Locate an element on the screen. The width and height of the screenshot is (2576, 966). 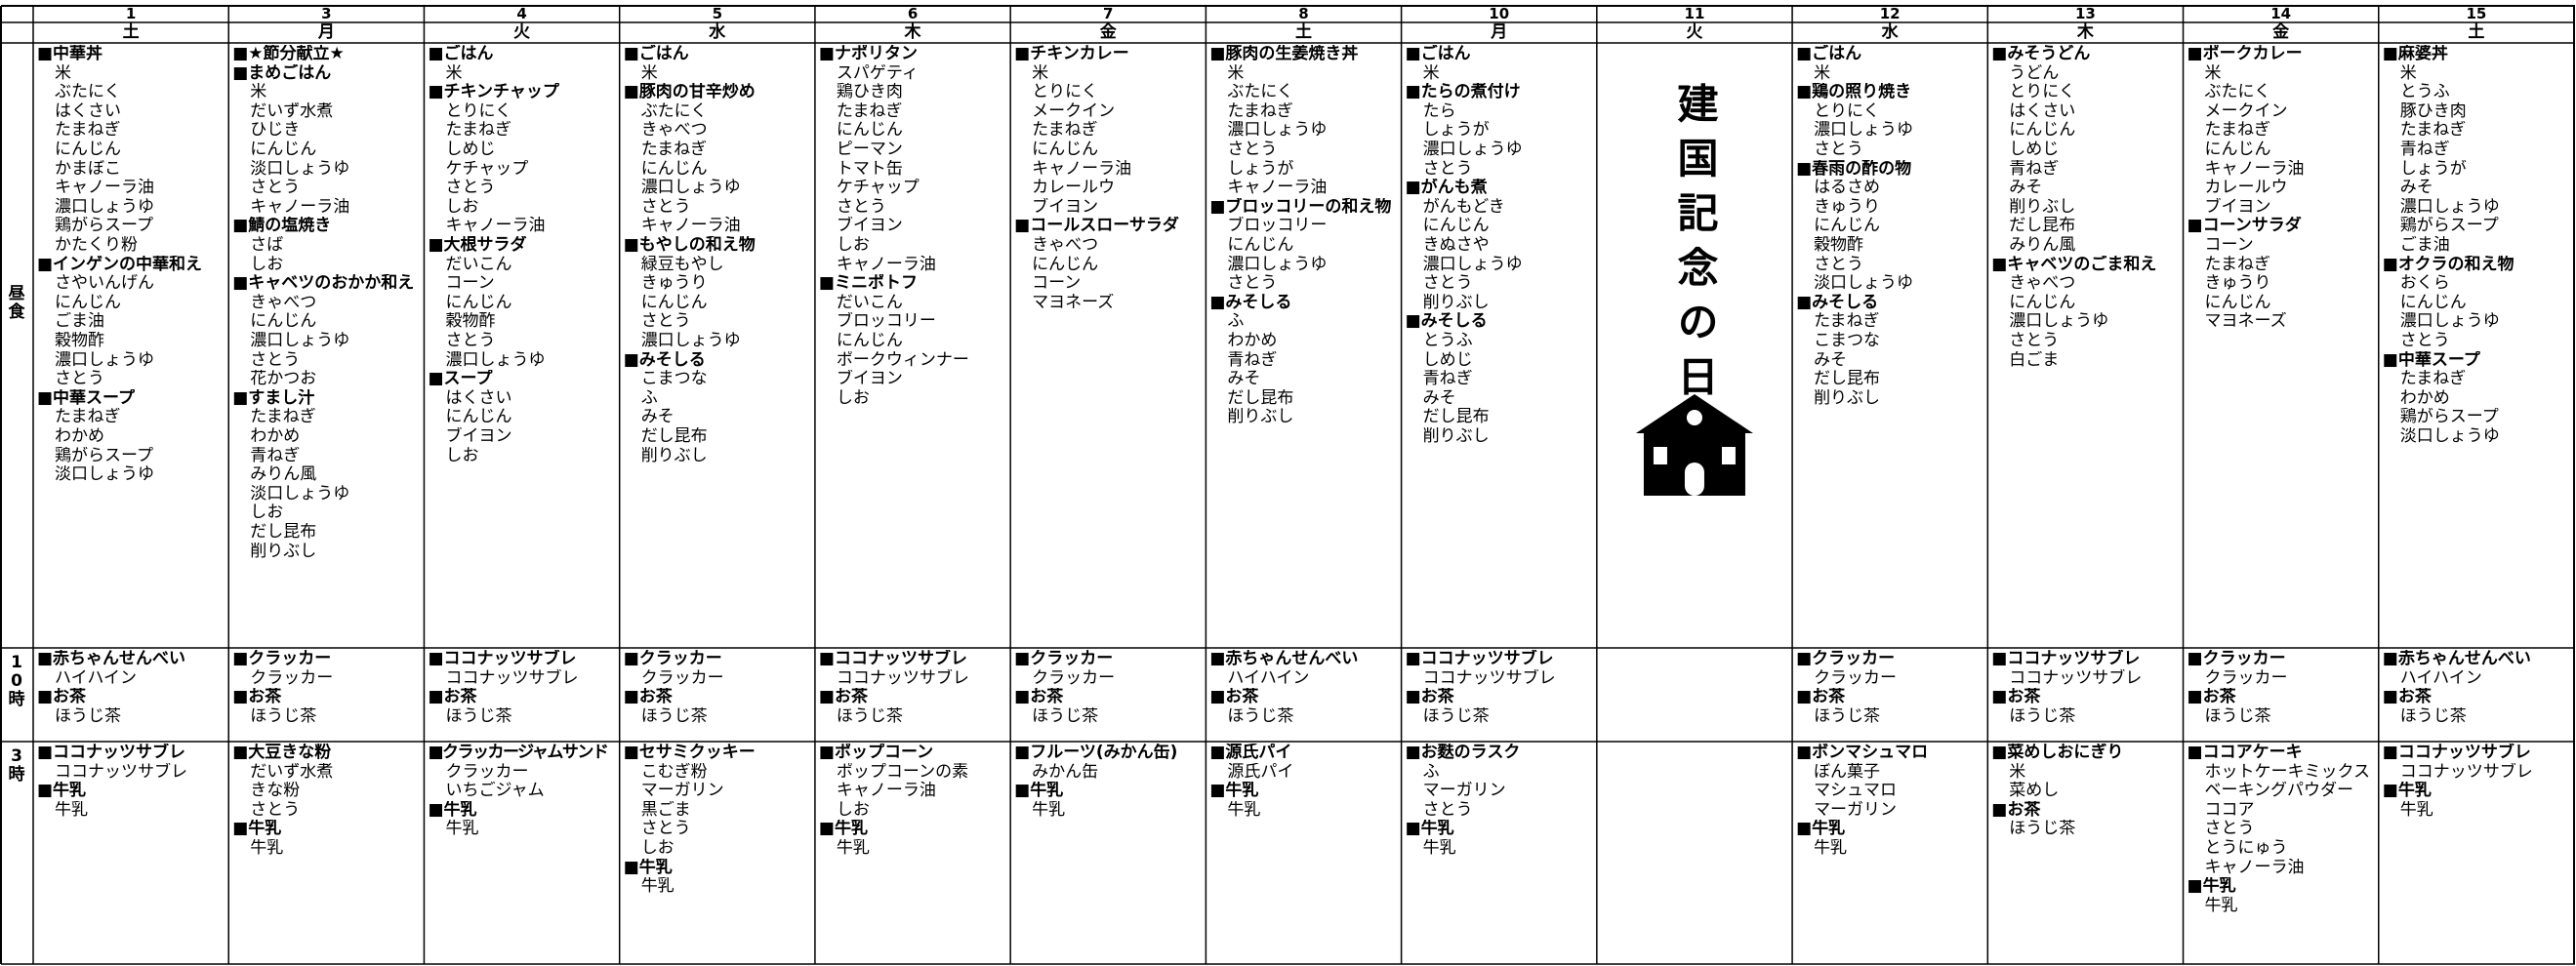
ingredient: かまぼこ is located at coordinates (88, 169).